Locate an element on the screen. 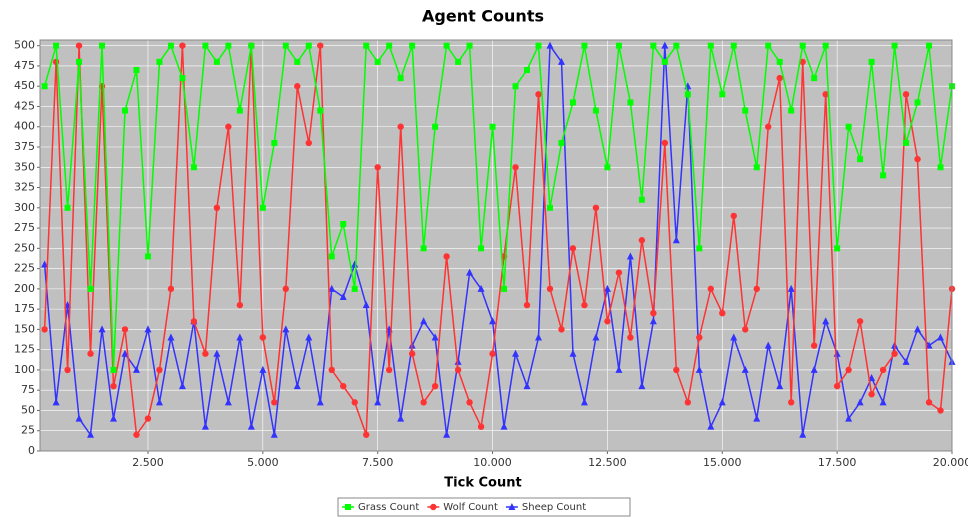 The width and height of the screenshot is (968, 523). x-tick-label: 7.500 is located at coordinates (378, 462).